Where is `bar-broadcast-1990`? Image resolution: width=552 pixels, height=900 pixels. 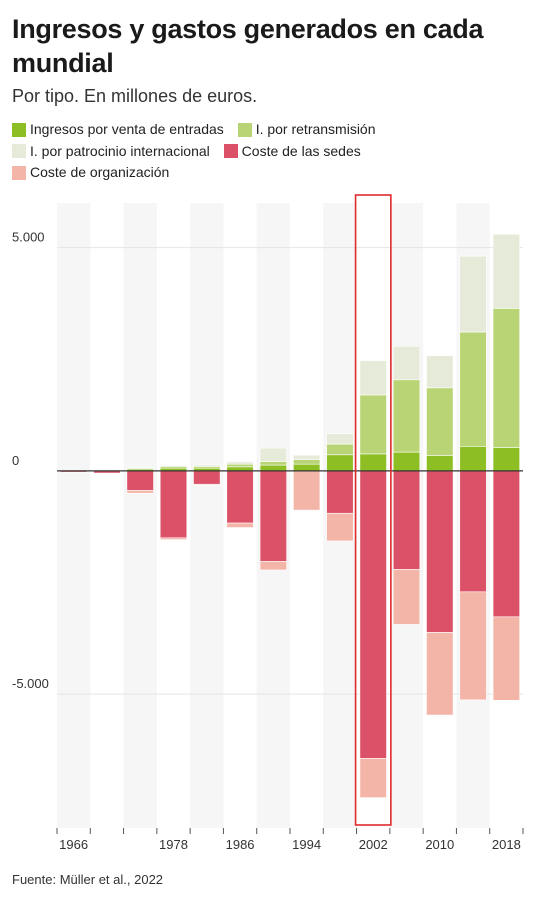
bar-broadcast-1990 is located at coordinates (273, 463).